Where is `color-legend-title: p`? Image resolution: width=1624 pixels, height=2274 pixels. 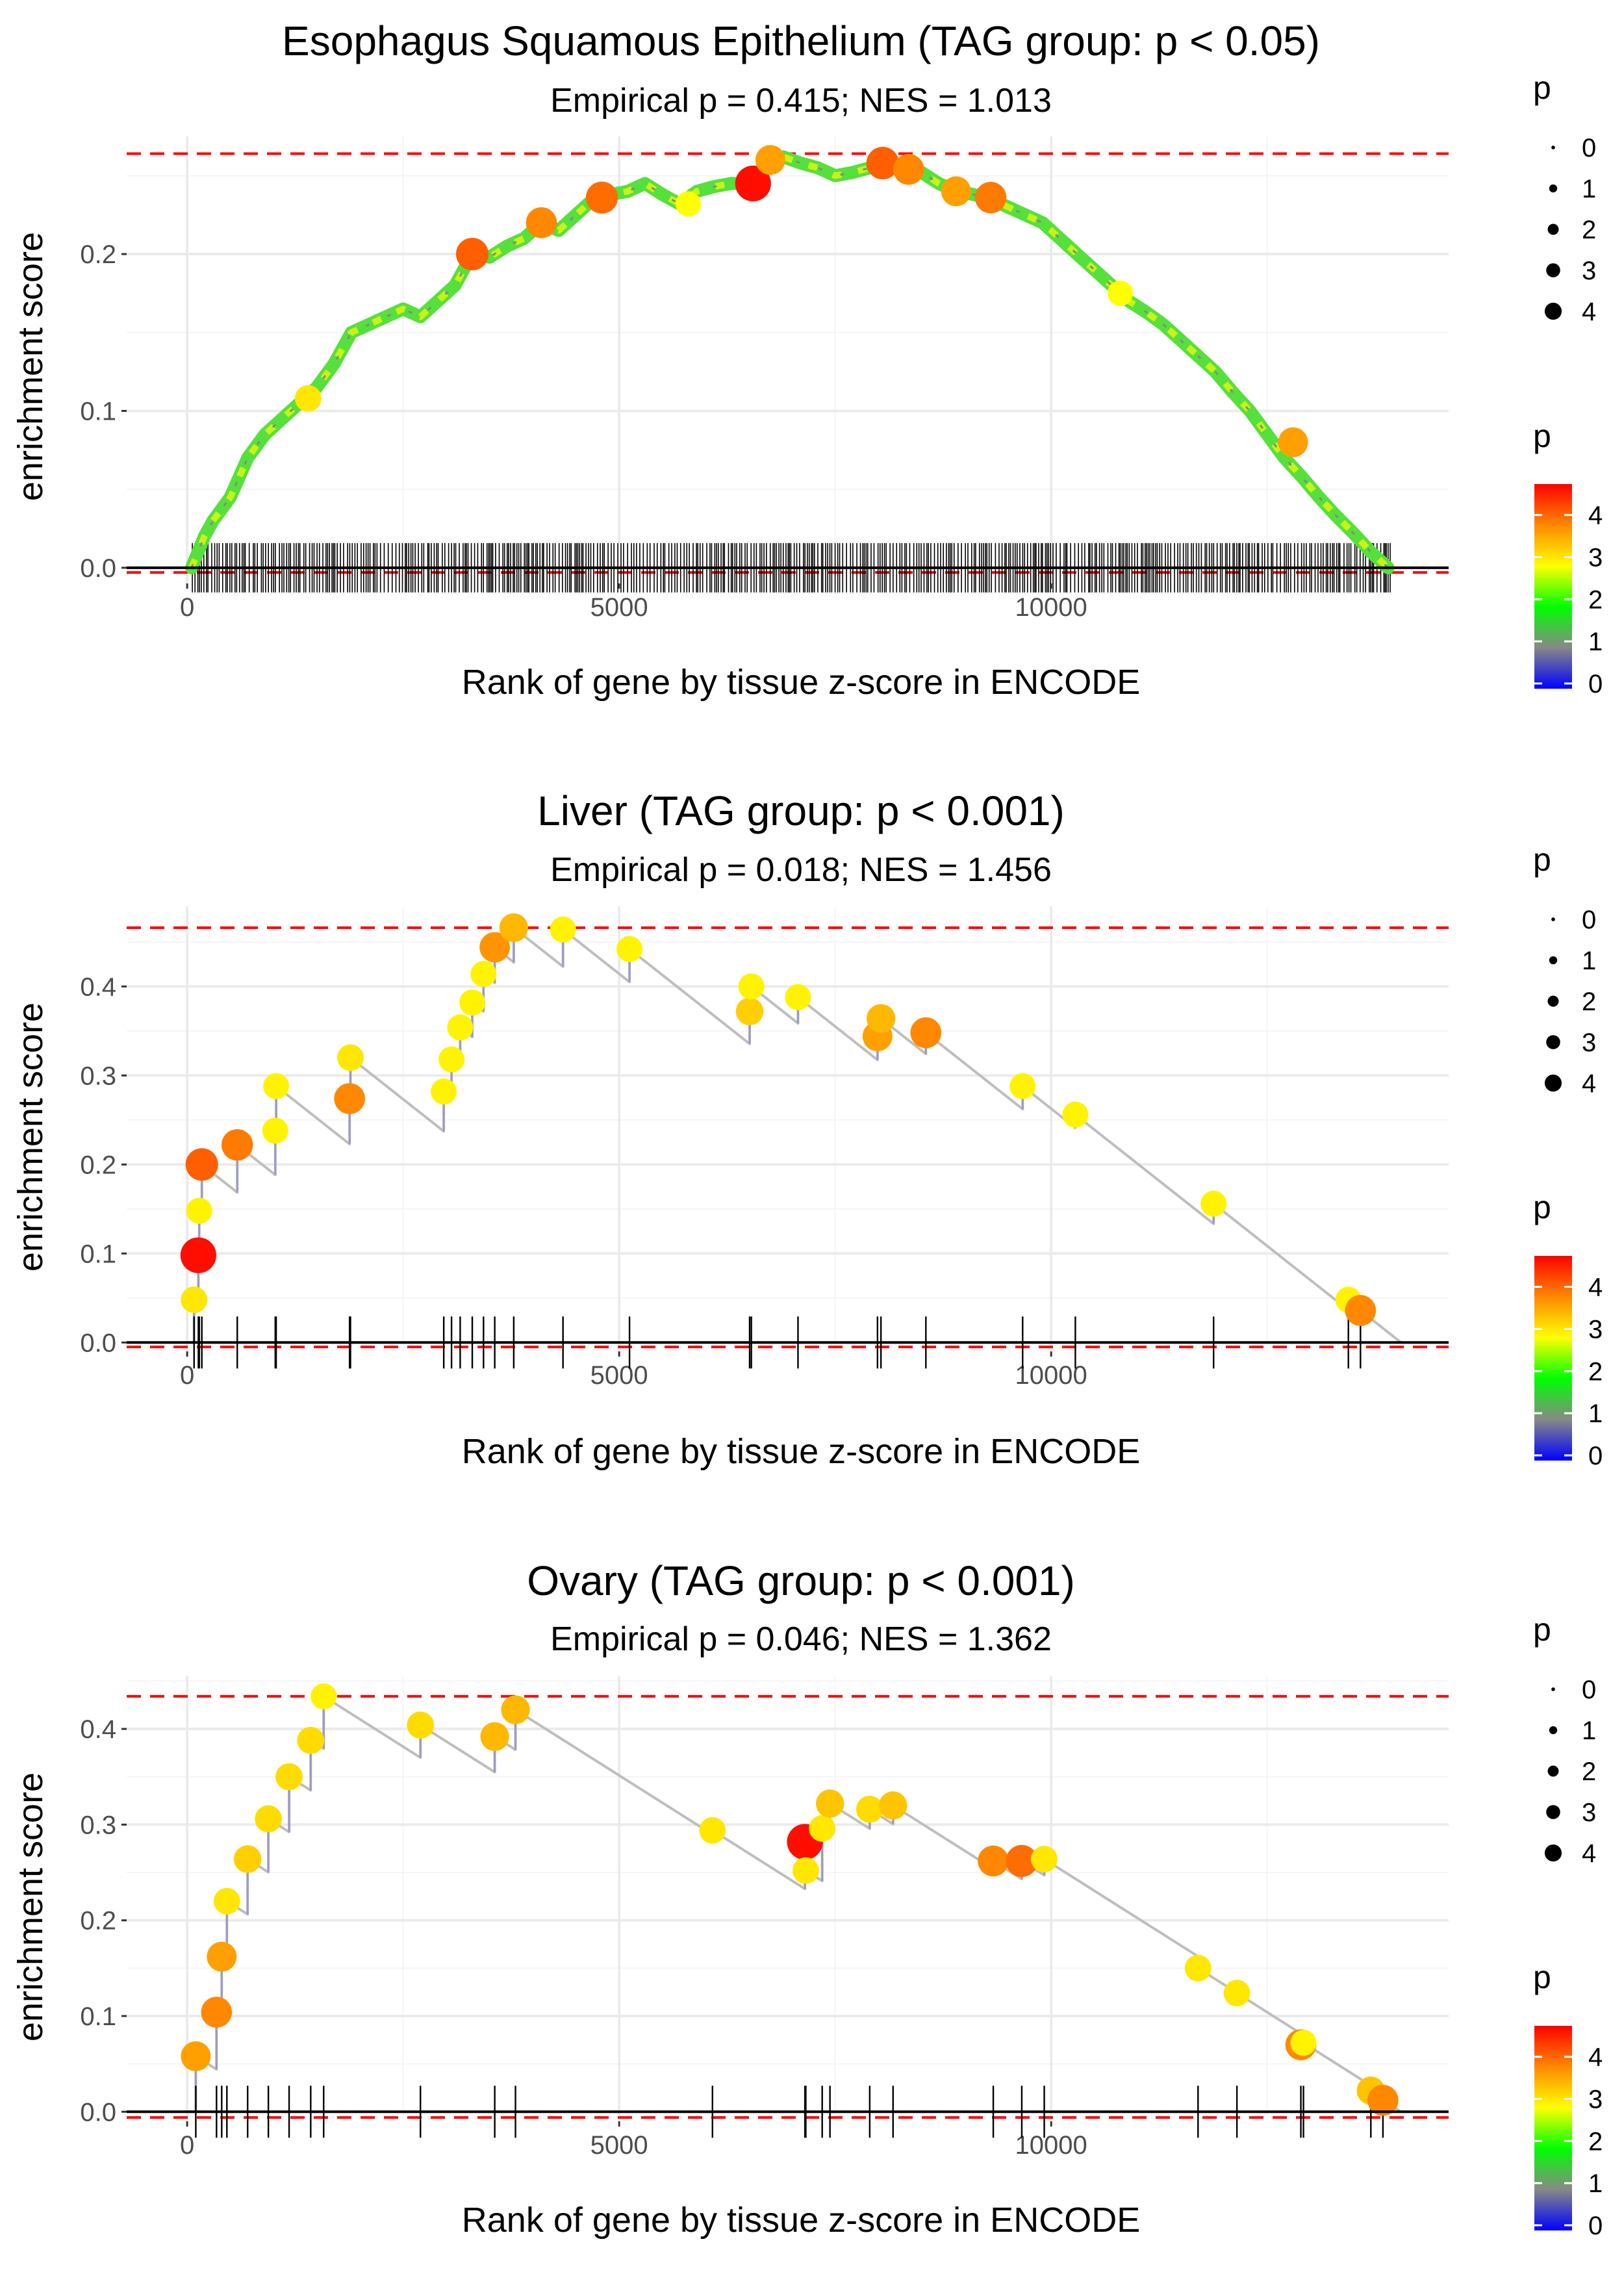 color-legend-title: p is located at coordinates (1542, 436).